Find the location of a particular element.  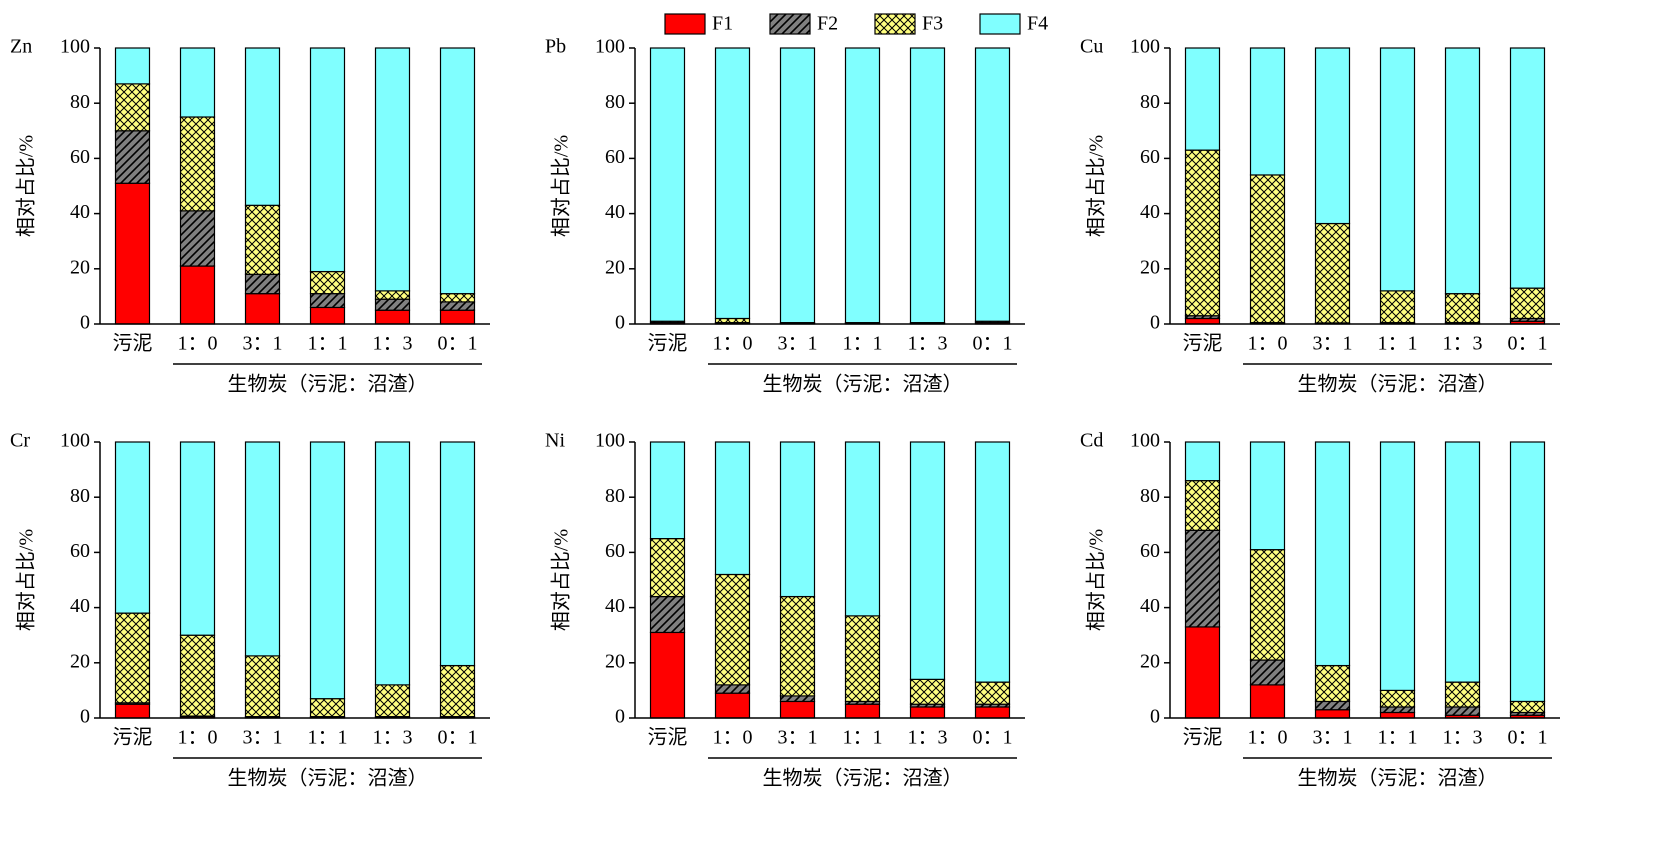

chart-title: Cr is located at coordinates (20, 441).